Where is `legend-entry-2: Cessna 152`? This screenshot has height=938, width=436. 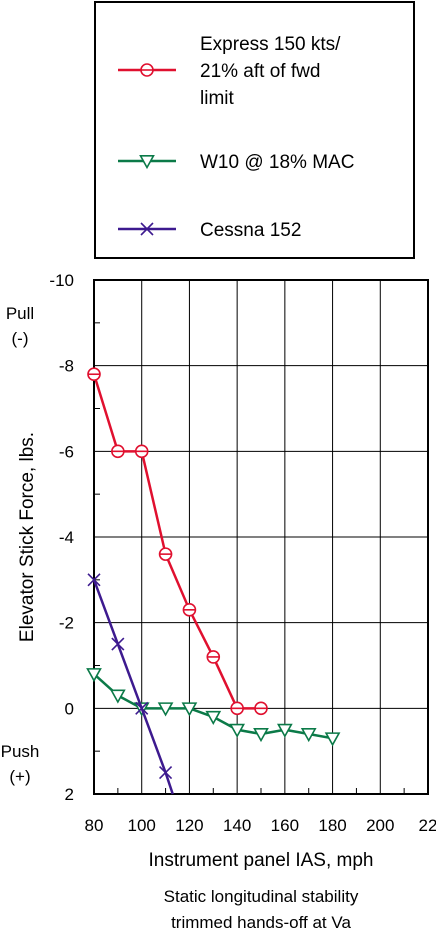 legend-entry-2: Cessna 152 is located at coordinates (209, 230).